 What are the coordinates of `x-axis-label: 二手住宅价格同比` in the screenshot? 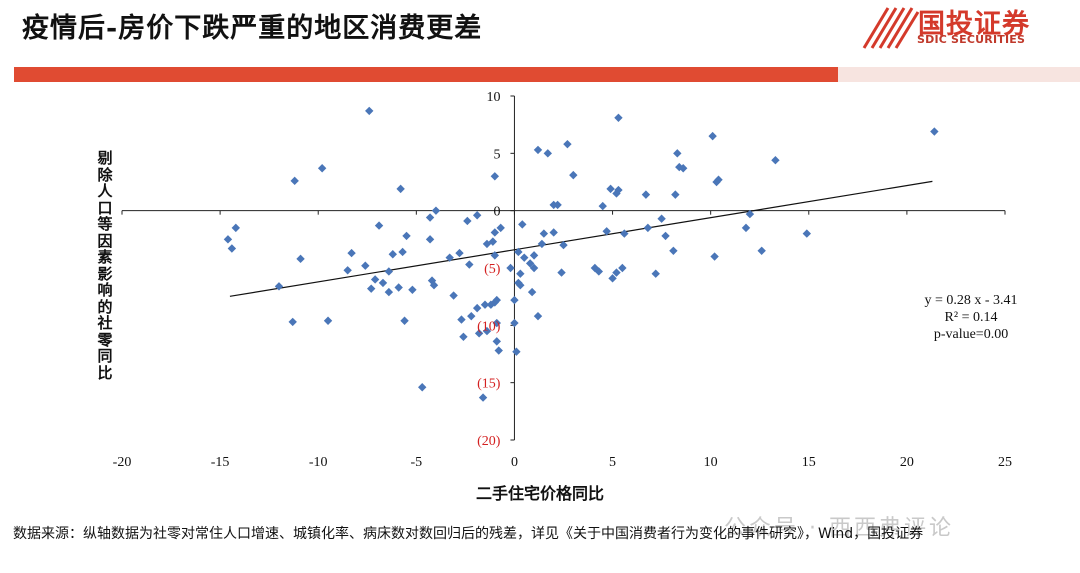 It's located at (539, 493).